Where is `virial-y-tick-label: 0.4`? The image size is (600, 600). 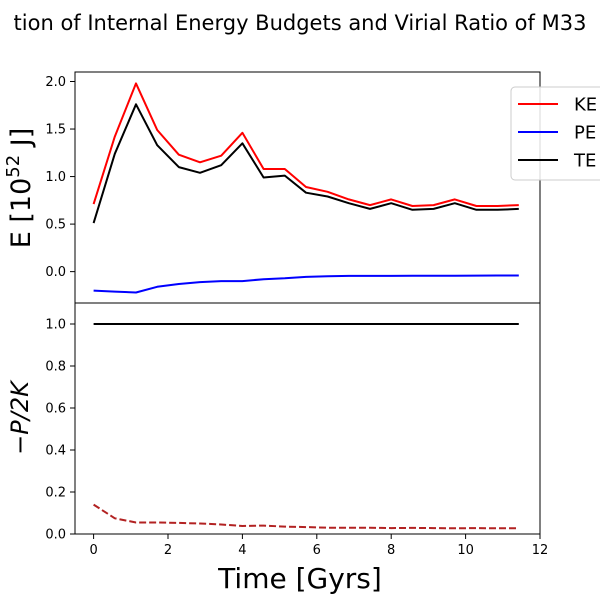
virial-y-tick-label: 0.4 is located at coordinates (55, 451).